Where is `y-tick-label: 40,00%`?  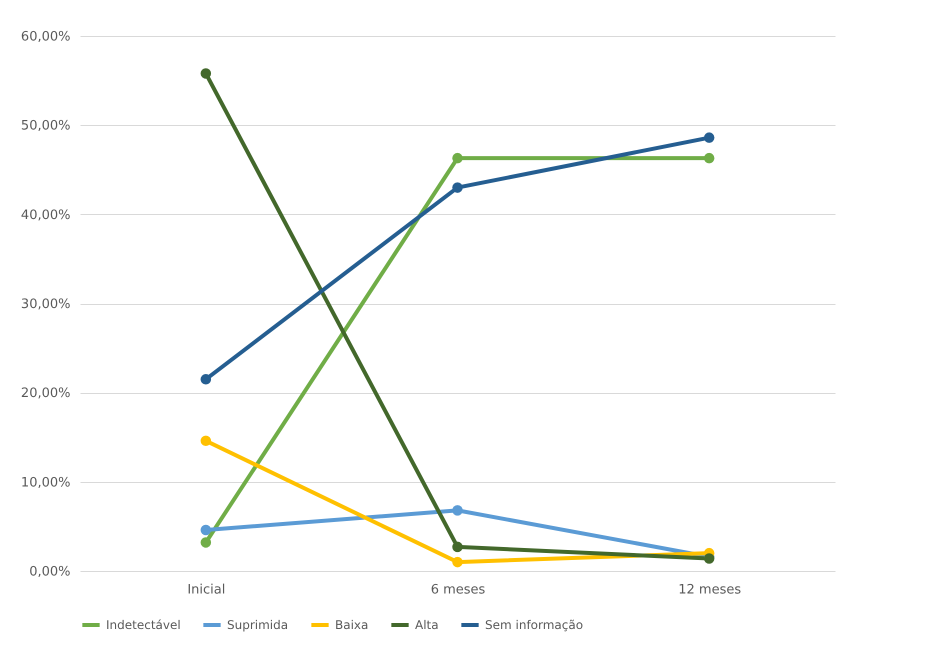
y-tick-label: 40,00% is located at coordinates (45, 215).